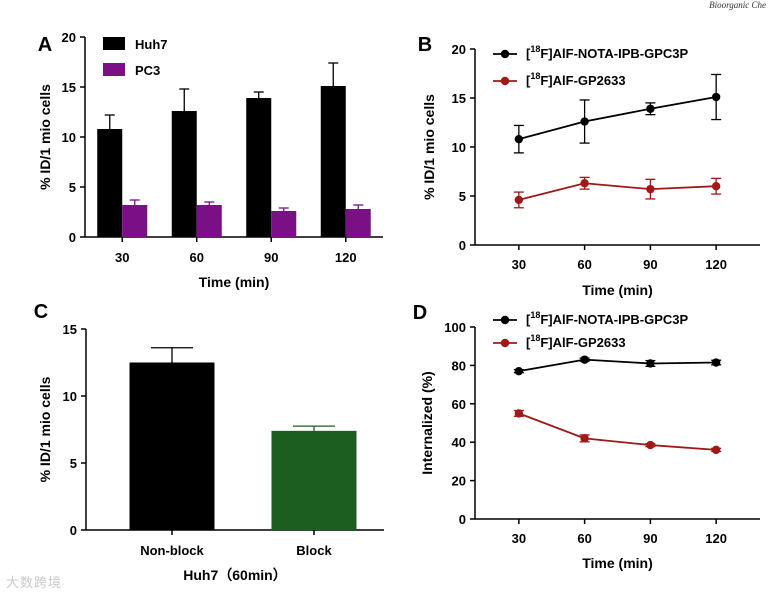 The height and width of the screenshot is (599, 772). Describe the element at coordinates (576, 79) in the screenshot. I see `panel-b-legend-label: [18F]AlF-GP2633` at that location.